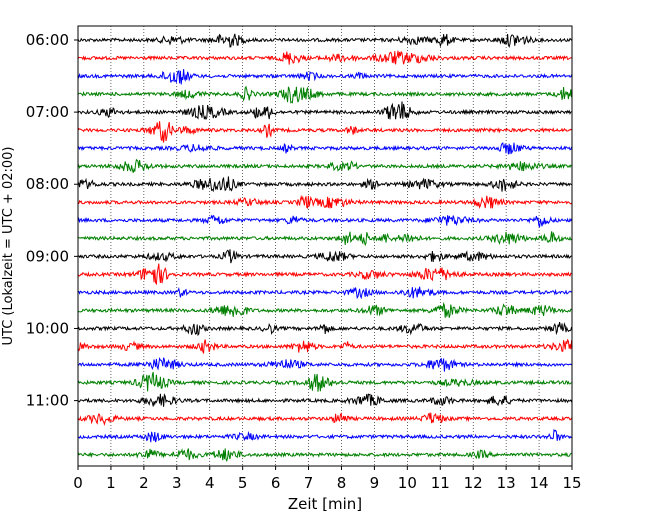 The height and width of the screenshot is (520, 650). Describe the element at coordinates (325, 504) in the screenshot. I see `x-axis-label: Zeit [min]` at that location.